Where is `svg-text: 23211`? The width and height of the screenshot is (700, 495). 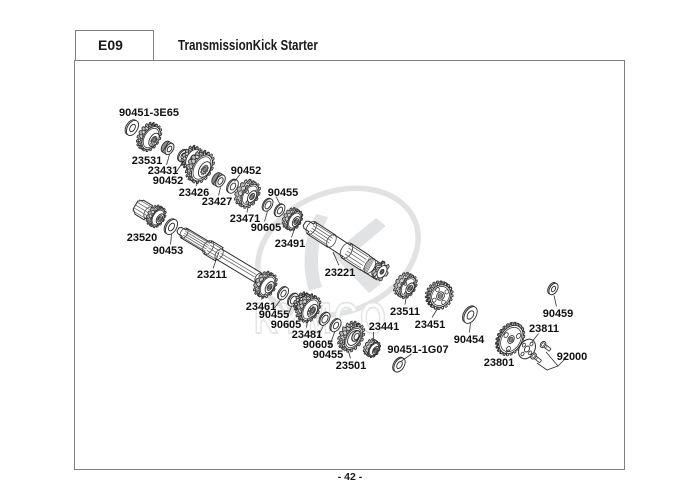 svg-text: 23211 is located at coordinates (212, 275).